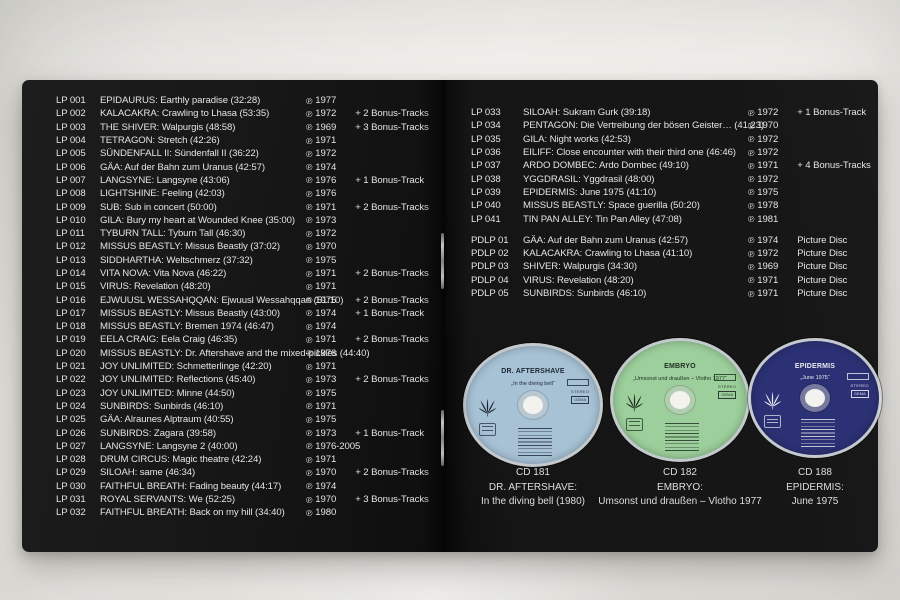 Image resolution: width=900 pixels, height=600 pixels. Describe the element at coordinates (71, 513) in the screenshot. I see `catalog-number: LP 032` at that location.